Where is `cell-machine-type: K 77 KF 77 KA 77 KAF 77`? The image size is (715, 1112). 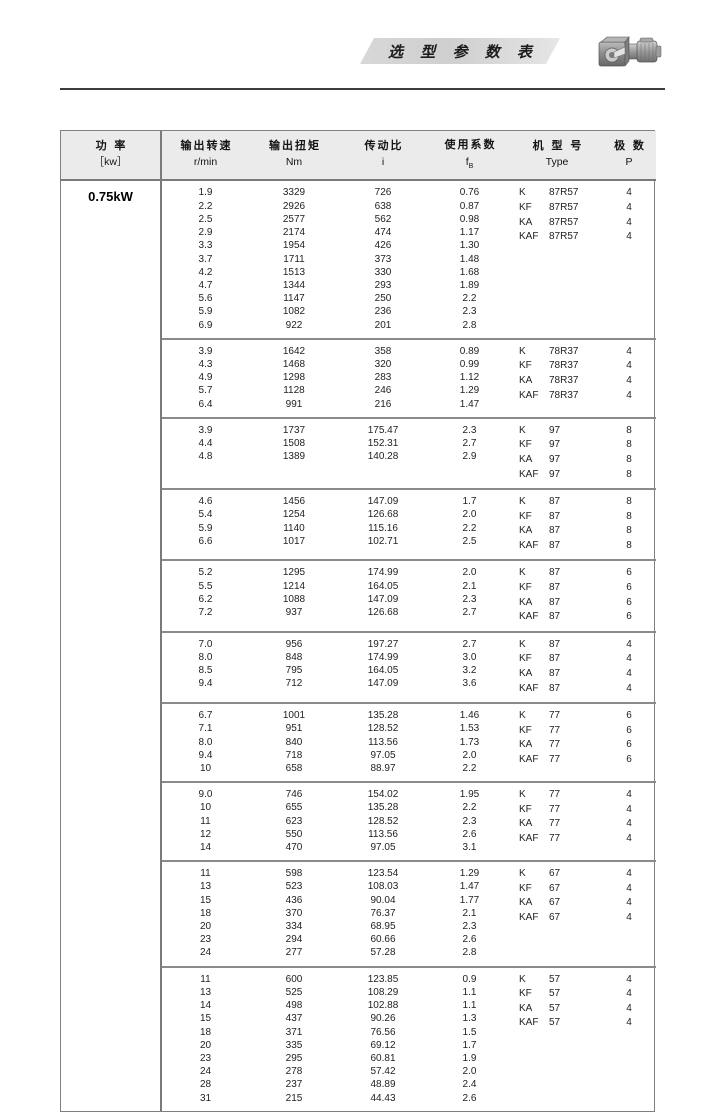
cell-machine-type: K 77 KF 77 KA 77 KAF 77 is located at coordinates (557, 821).